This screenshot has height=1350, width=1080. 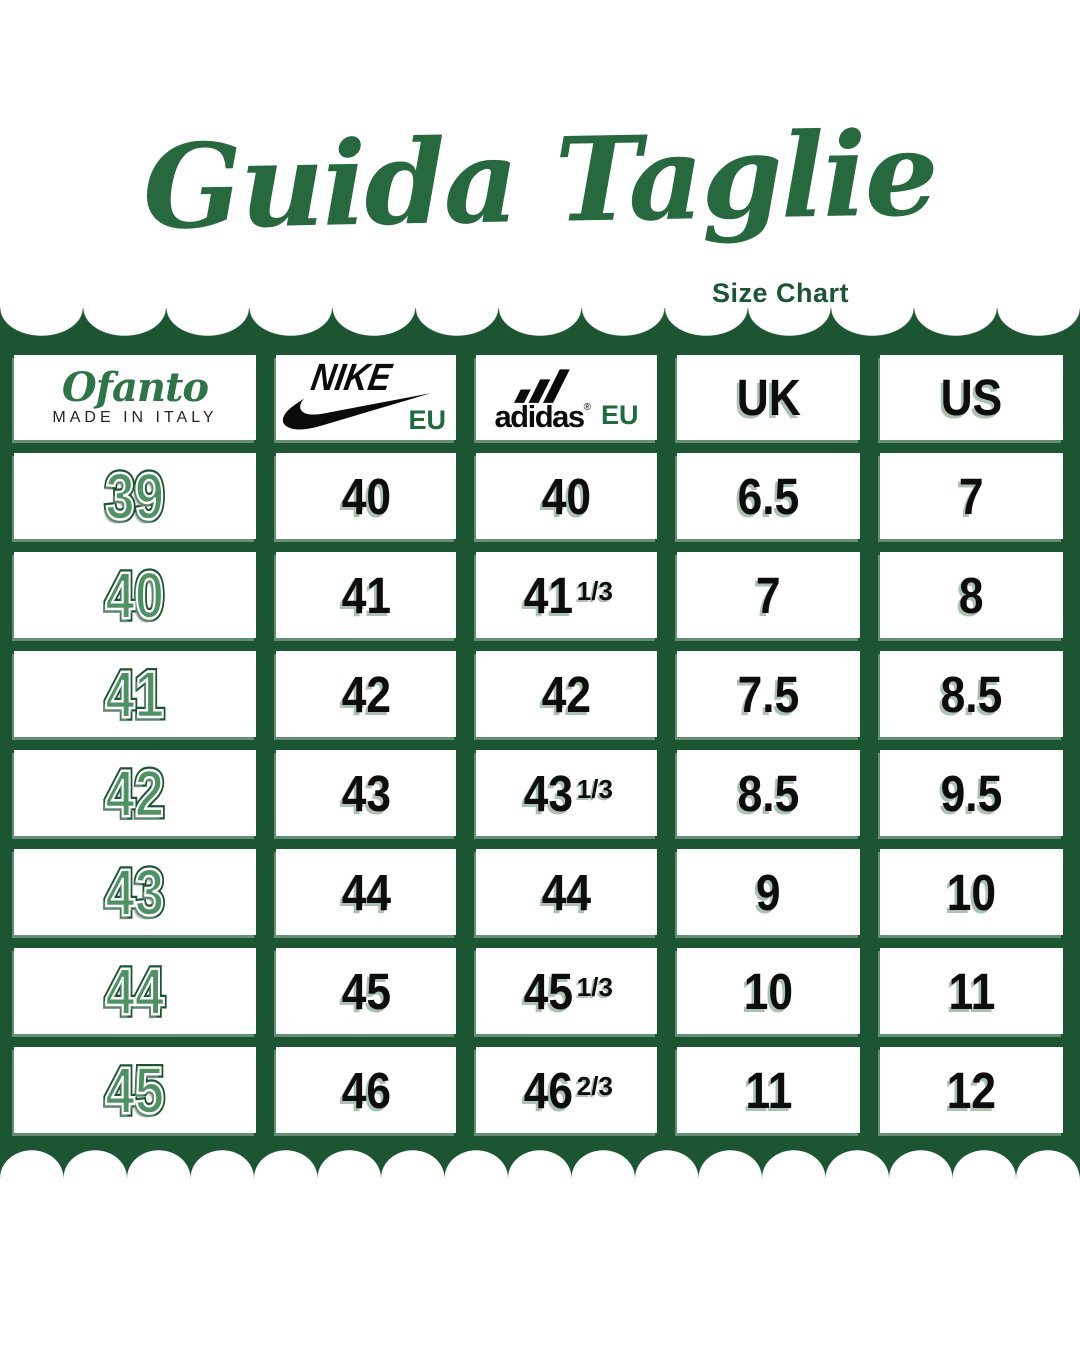 I want to click on ofanto-size-value: 40, so click(x=135, y=595).